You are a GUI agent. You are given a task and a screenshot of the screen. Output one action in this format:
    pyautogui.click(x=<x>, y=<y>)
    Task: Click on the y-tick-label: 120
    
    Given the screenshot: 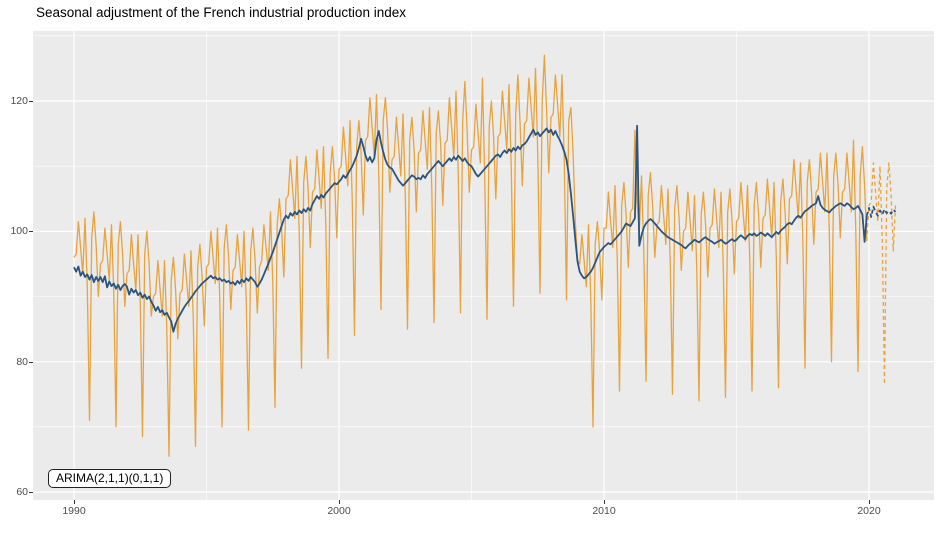 What is the action you would take?
    pyautogui.click(x=19, y=101)
    